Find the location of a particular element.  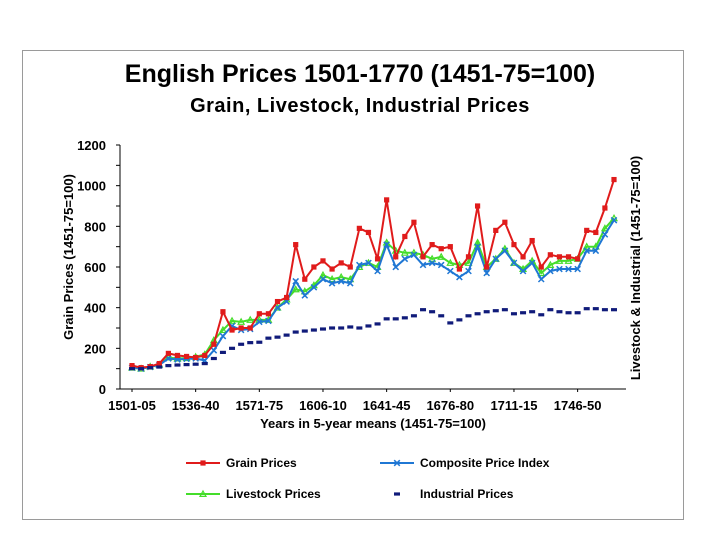

legend-label: Grain Prices is located at coordinates (261, 463).